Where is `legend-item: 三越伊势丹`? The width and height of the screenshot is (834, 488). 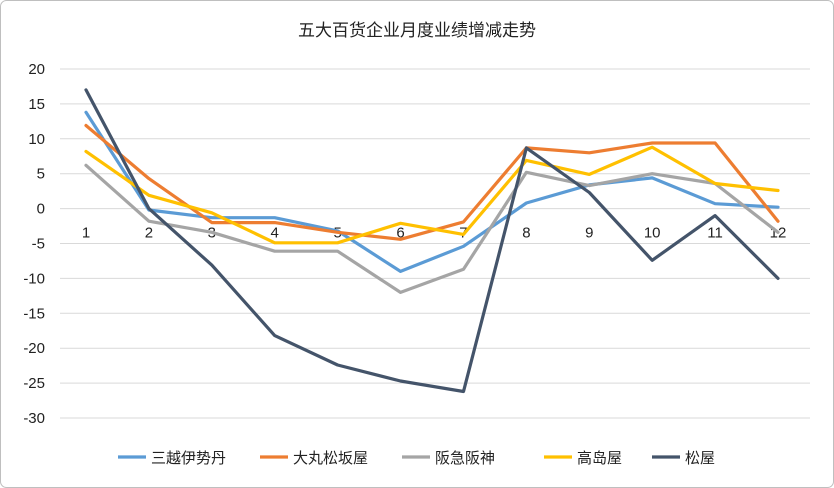 legend-item: 三越伊势丹 is located at coordinates (172, 458).